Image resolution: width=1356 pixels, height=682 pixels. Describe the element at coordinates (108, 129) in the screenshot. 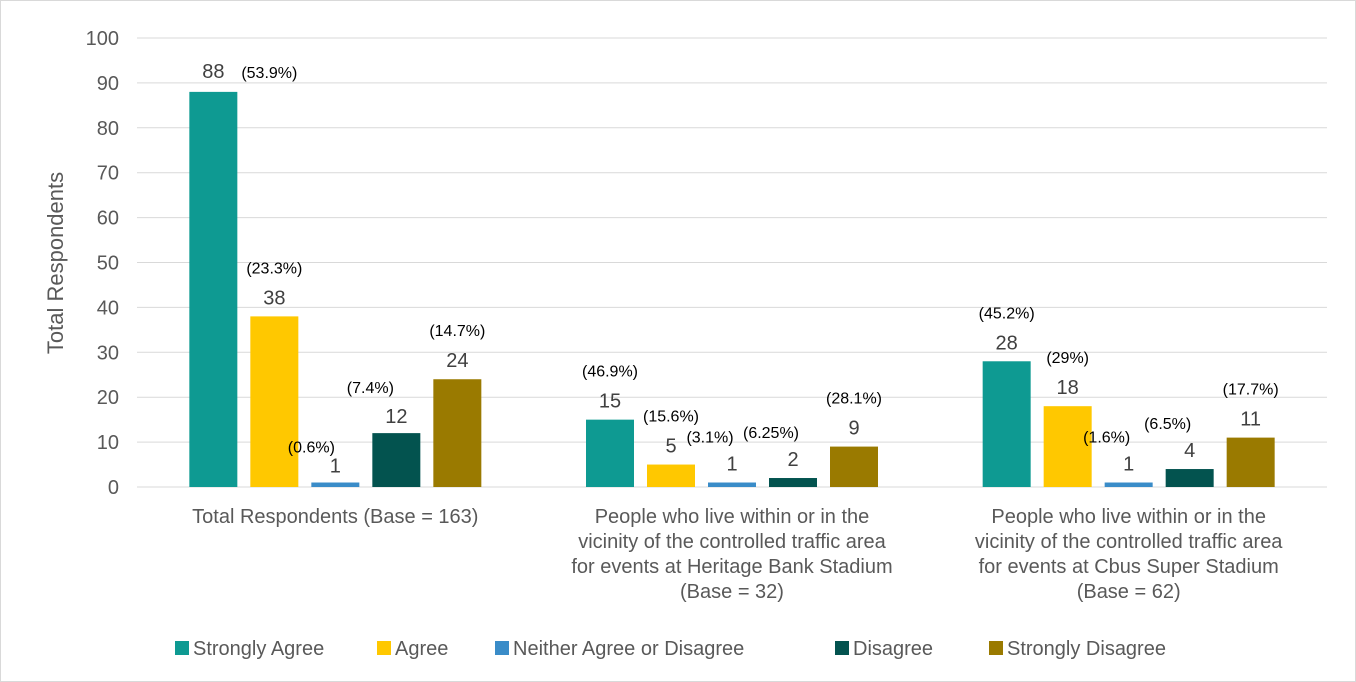

I see `y-tick-label: 80` at that location.